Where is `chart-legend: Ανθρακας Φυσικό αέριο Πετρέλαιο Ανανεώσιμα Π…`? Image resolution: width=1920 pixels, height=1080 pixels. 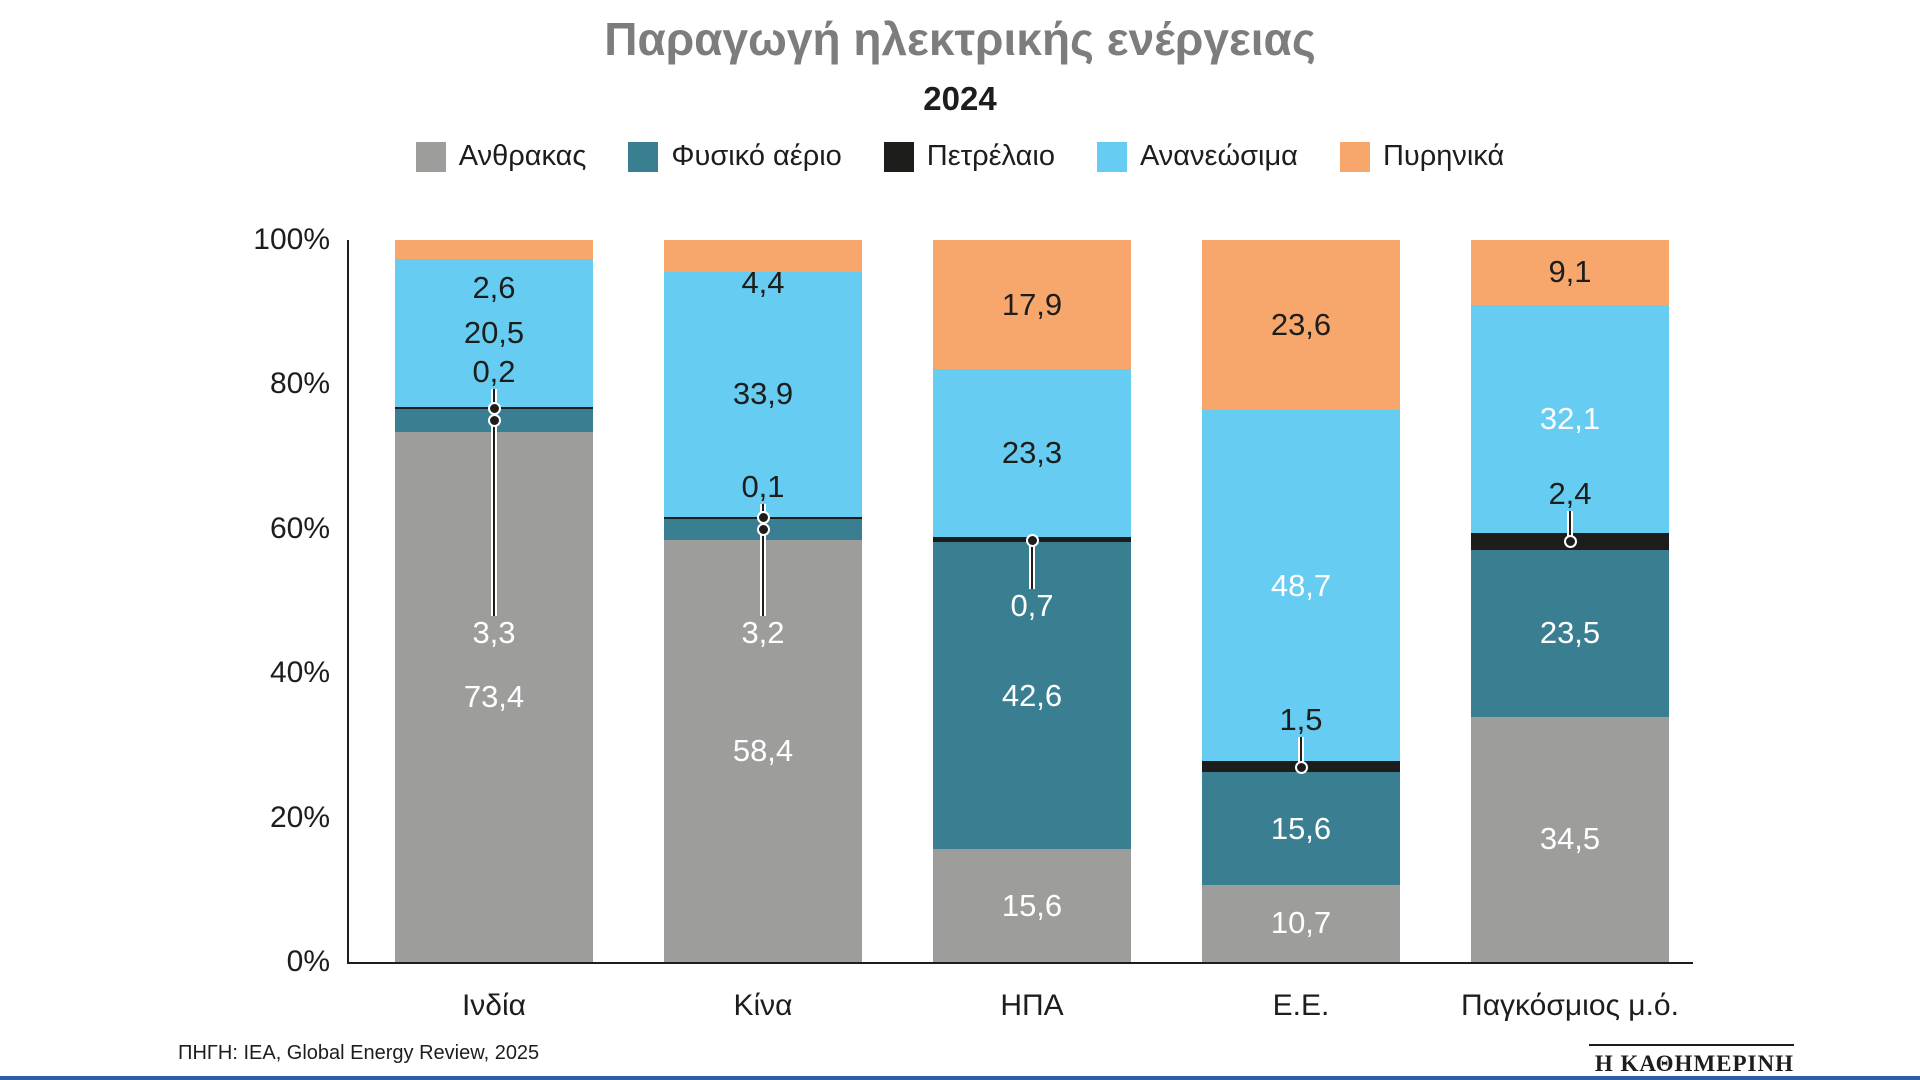 chart-legend: Ανθρακας Φυσικό αέριο Πετρέλαιο Ανανεώσιμα Π… is located at coordinates (960, 156).